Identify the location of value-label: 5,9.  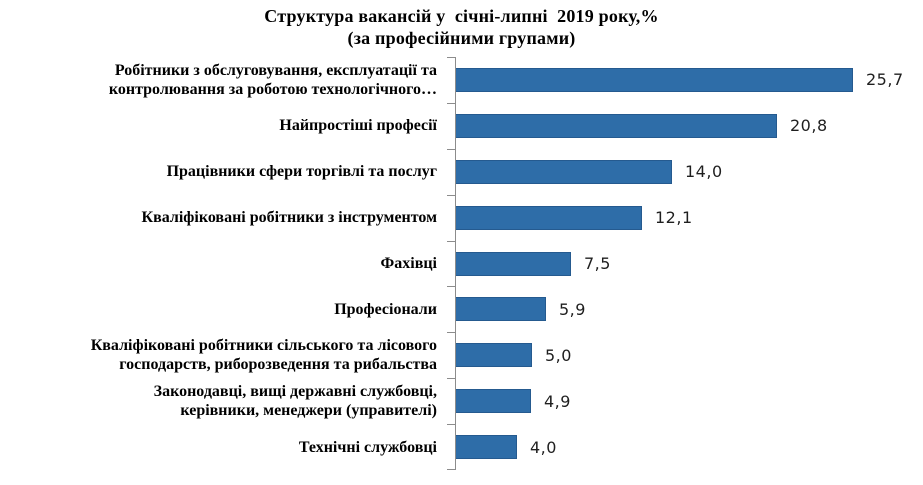
(572, 309).